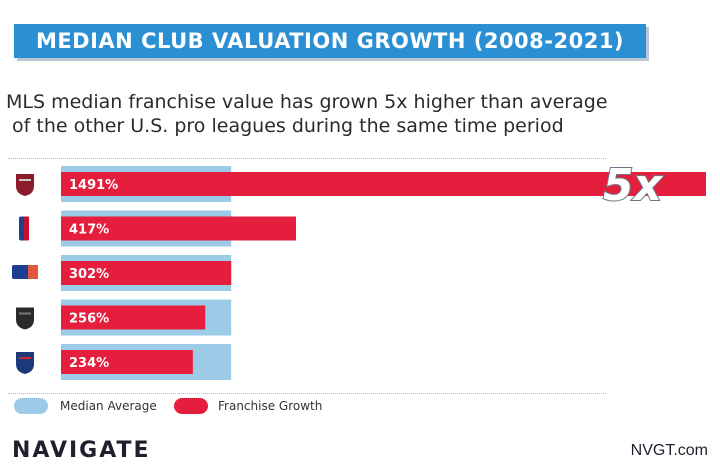  What do you see at coordinates (178, 228) in the screenshot?
I see `growth-bar-nba` at bounding box center [178, 228].